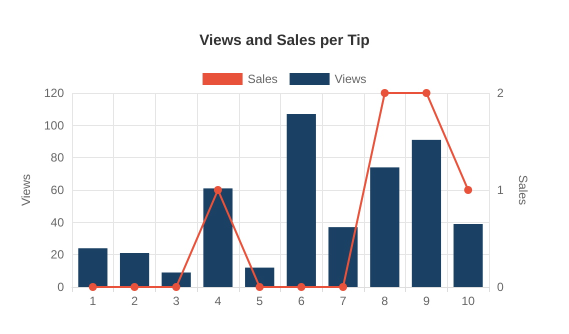 The width and height of the screenshot is (569, 334). What do you see at coordinates (57, 255) in the screenshot?
I see `y-tick-label: 20` at bounding box center [57, 255].